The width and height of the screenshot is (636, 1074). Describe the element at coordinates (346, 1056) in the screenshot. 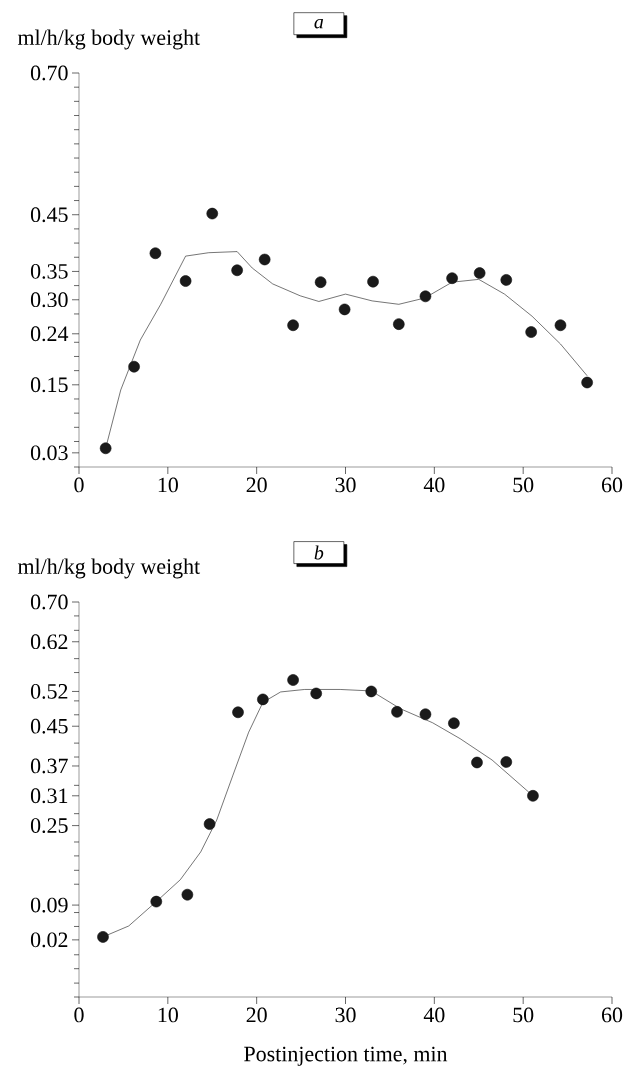

I see `x-axis-title: Postinjection time, min` at that location.